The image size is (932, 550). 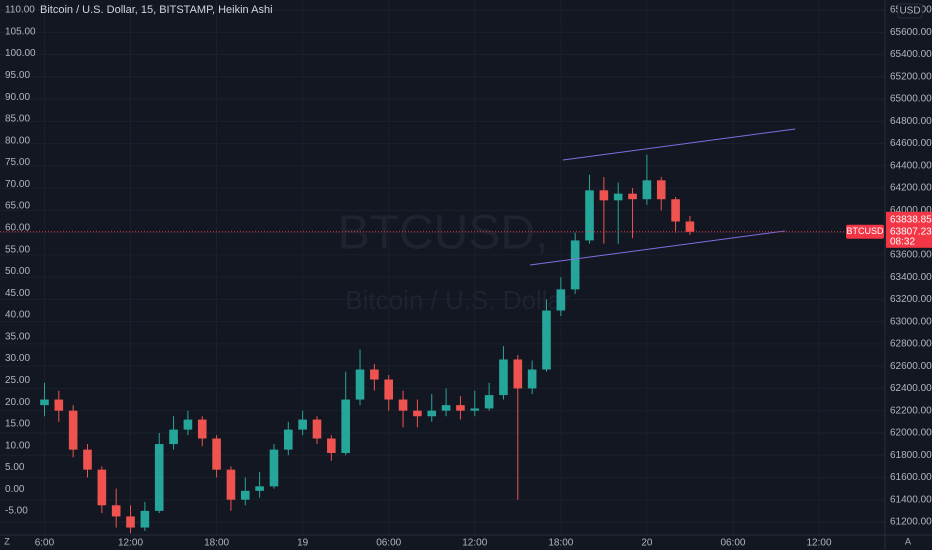 I want to click on y2-tick-label: 85.00, so click(x=17, y=119).